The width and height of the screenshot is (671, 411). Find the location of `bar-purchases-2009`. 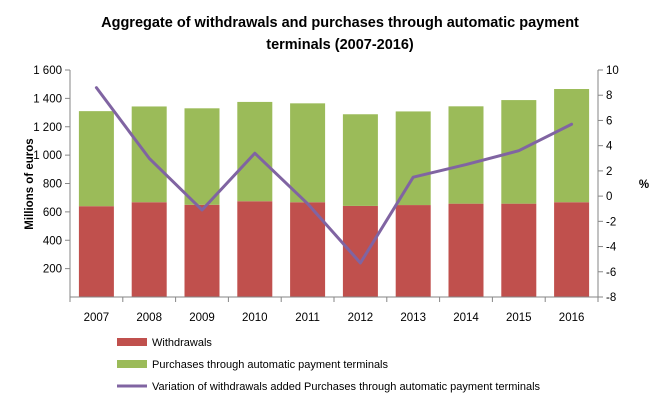

bar-purchases-2009 is located at coordinates (202, 156).